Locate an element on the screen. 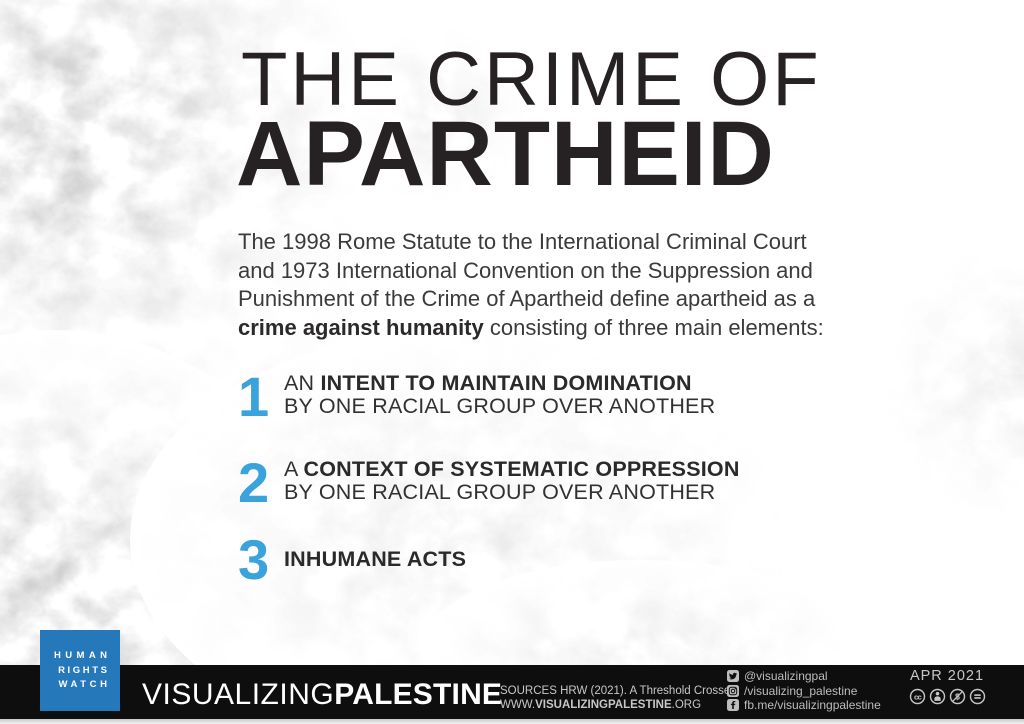 Image resolution: width=1024 pixels, height=724 pixels. social-row-facebook: fb.me/visualizingpalestine is located at coordinates (804, 705).